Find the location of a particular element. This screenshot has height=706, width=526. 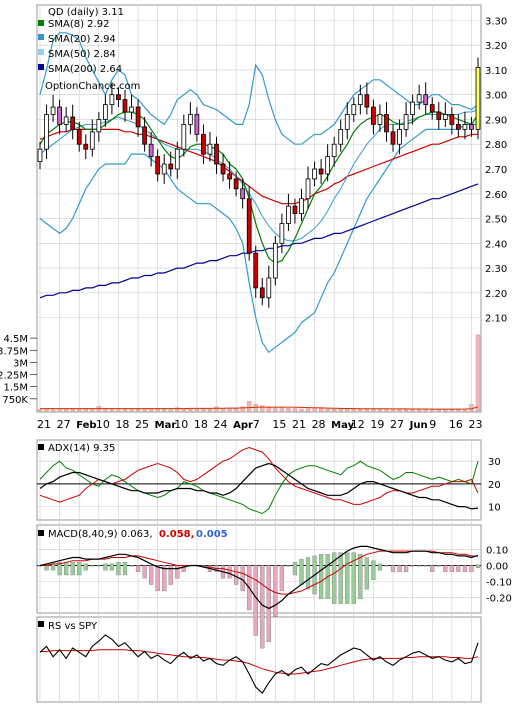

macd-plot is located at coordinates (259, 597).